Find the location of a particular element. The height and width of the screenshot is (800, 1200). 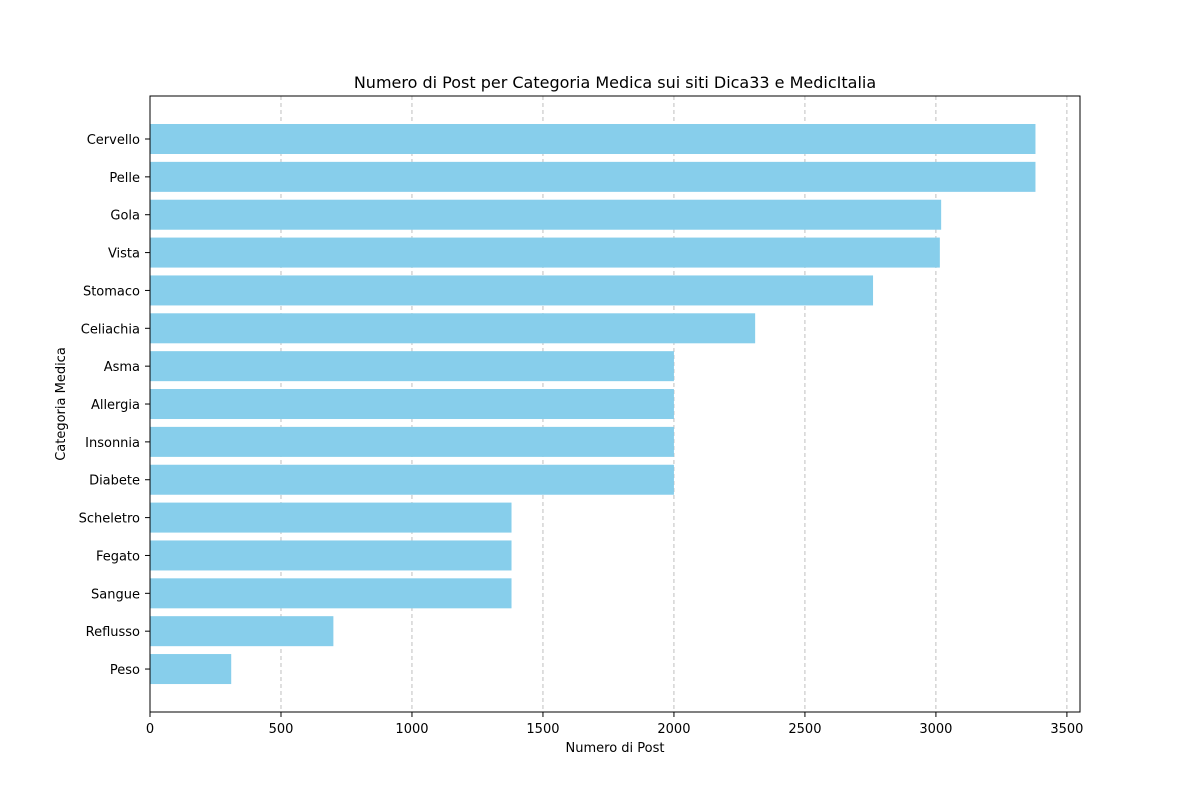

x-tick-label: 2000 is located at coordinates (673, 729).